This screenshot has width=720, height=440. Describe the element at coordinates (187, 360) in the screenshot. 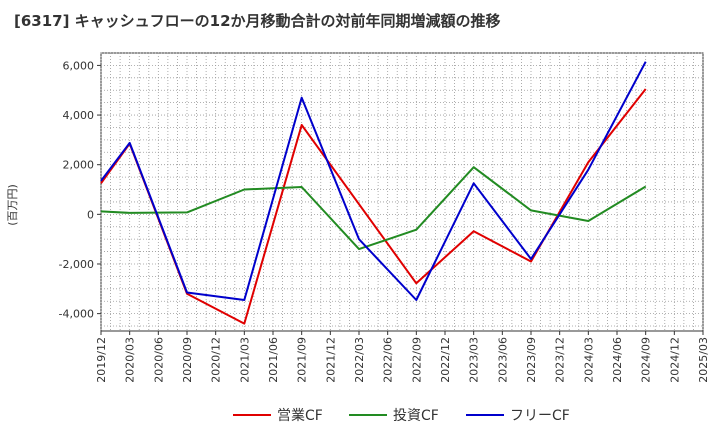

I see `x-tick-label: 2020/09` at that location.